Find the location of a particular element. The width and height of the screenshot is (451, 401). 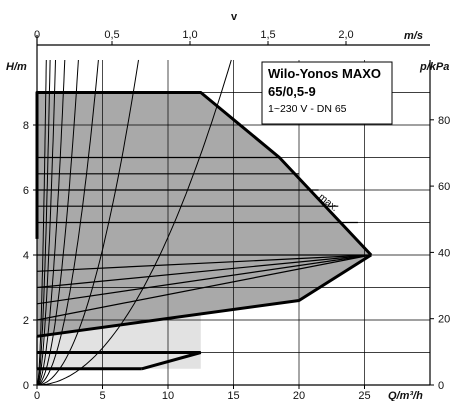

x-tick-label: 15 is located at coordinates (233, 395).